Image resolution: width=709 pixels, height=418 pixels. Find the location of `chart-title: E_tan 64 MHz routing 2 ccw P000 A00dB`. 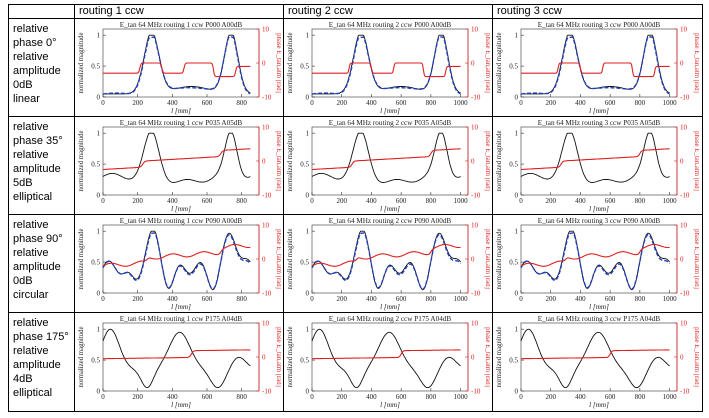

chart-title: E_tan 64 MHz routing 2 ccw P000 A00dB is located at coordinates (390, 25).